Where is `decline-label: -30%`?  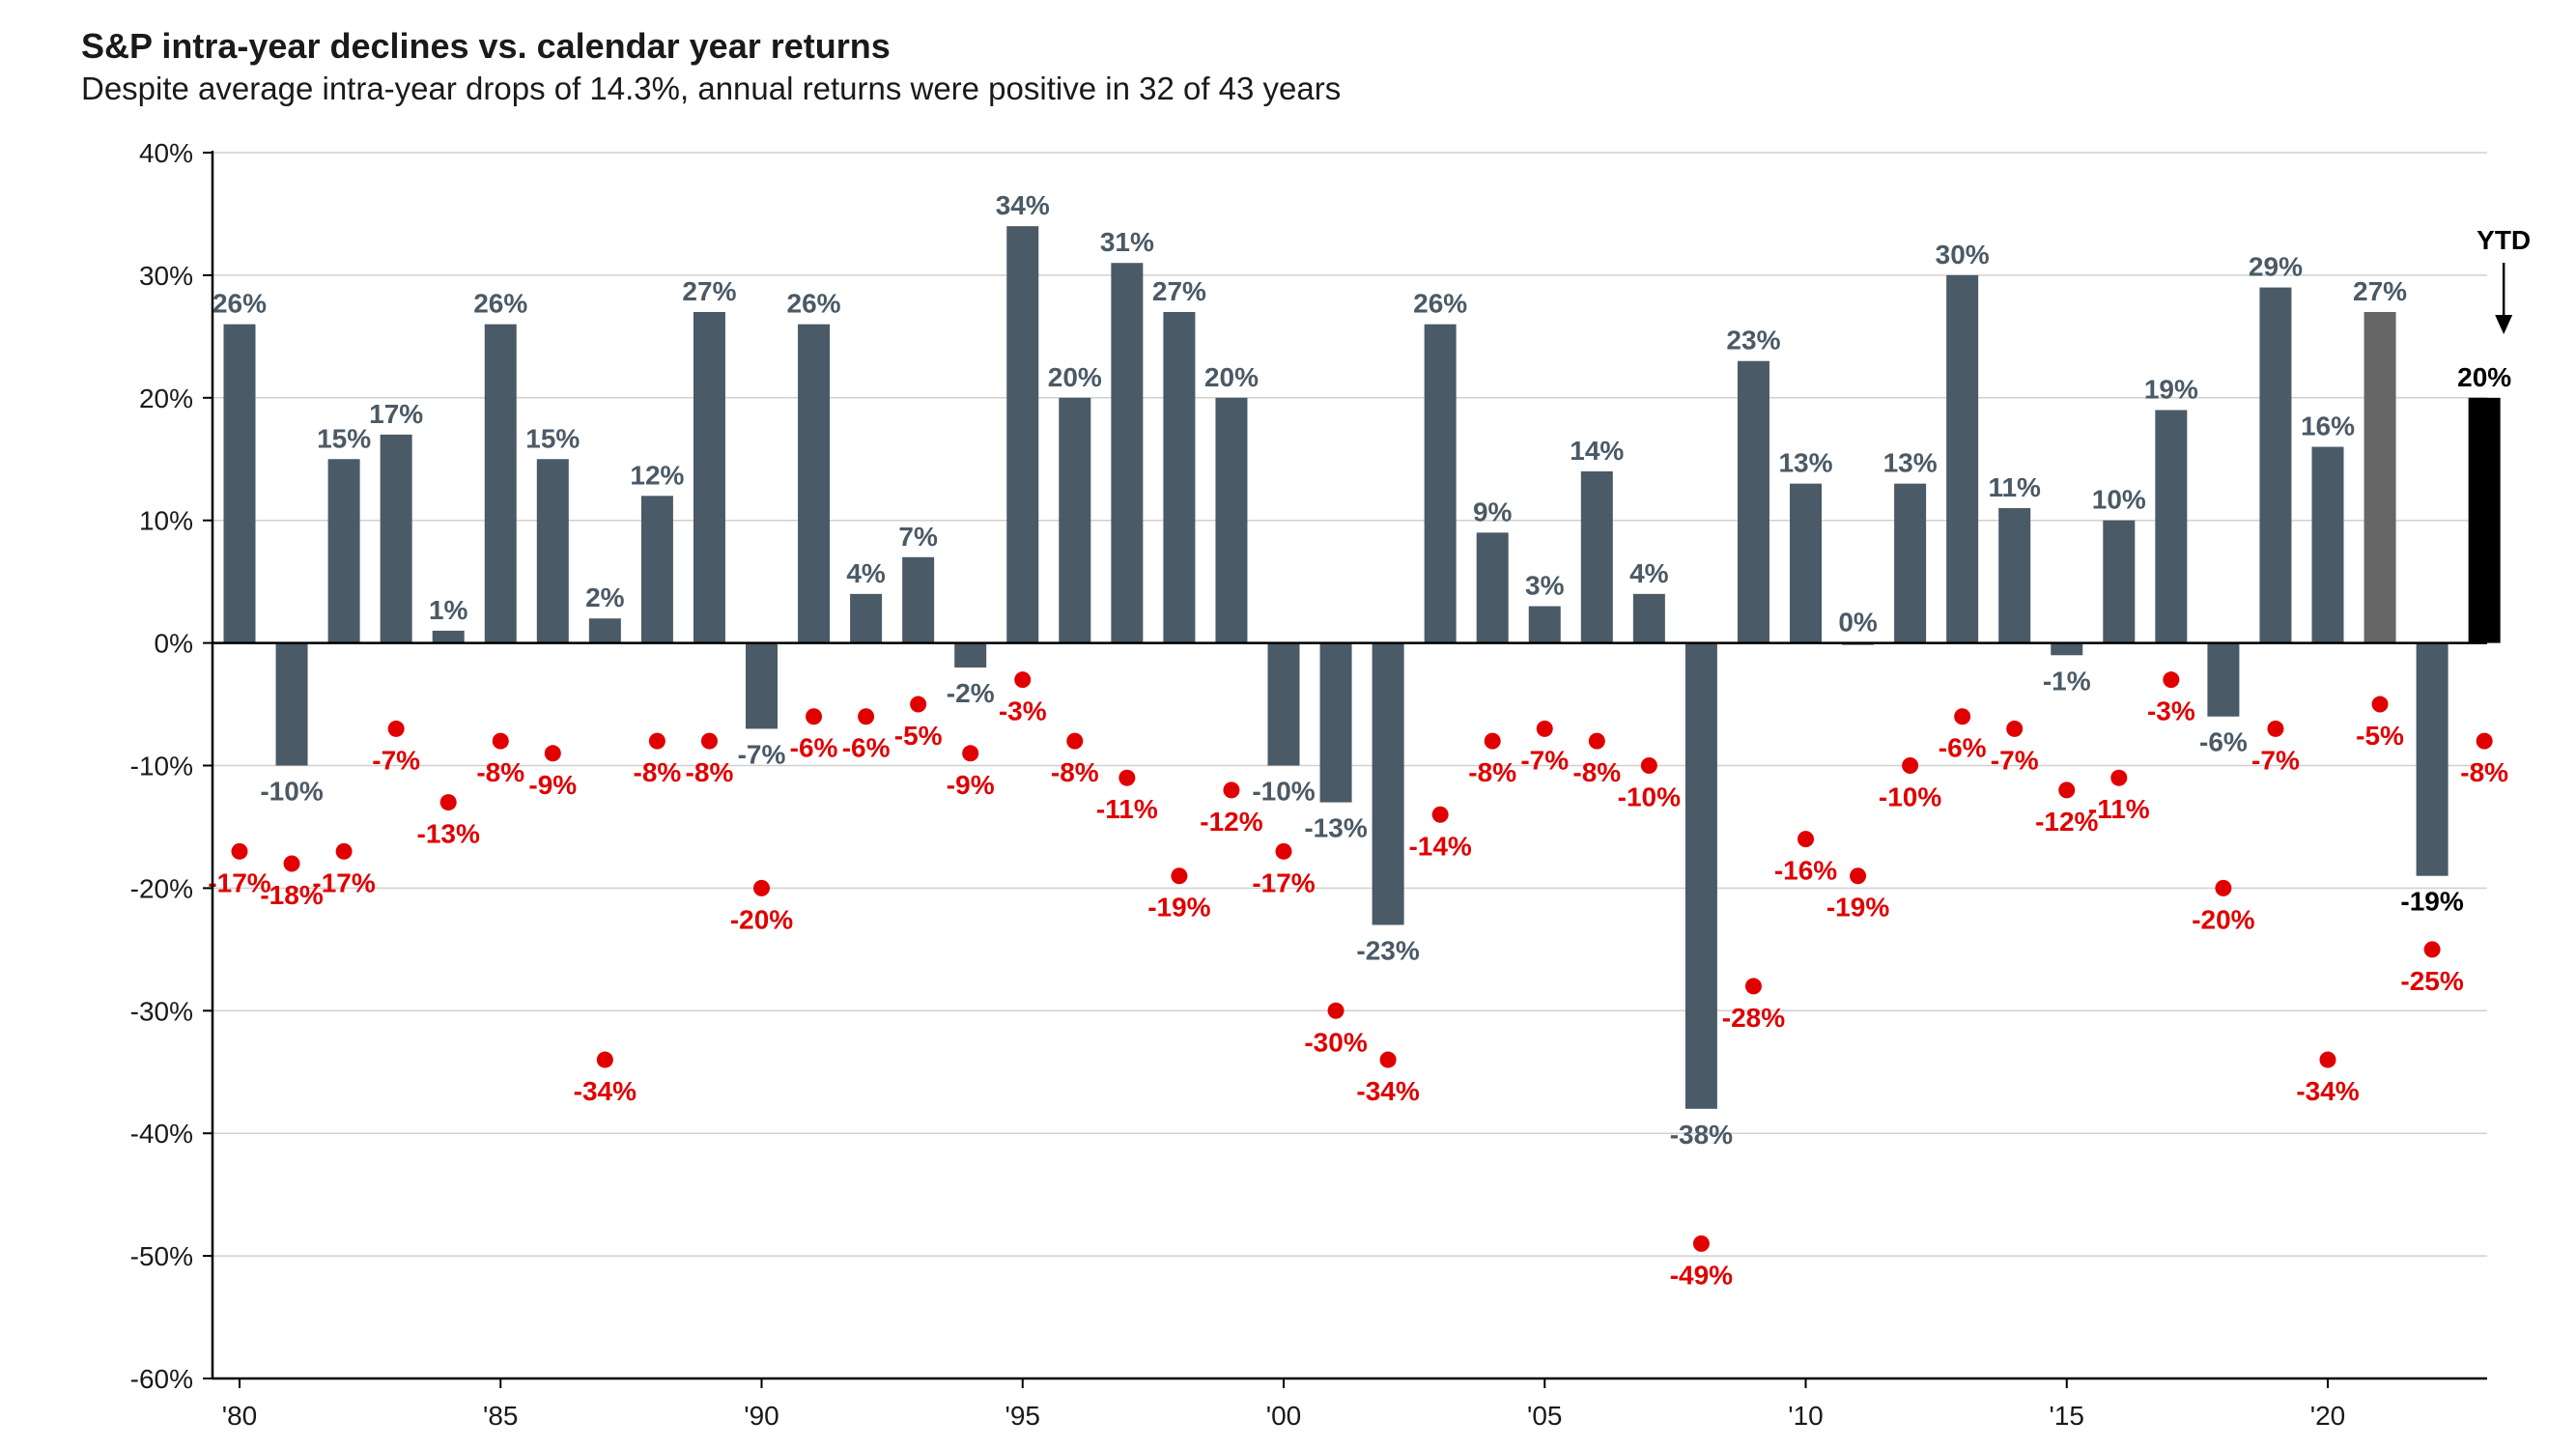
decline-label: -30% is located at coordinates (1335, 1042).